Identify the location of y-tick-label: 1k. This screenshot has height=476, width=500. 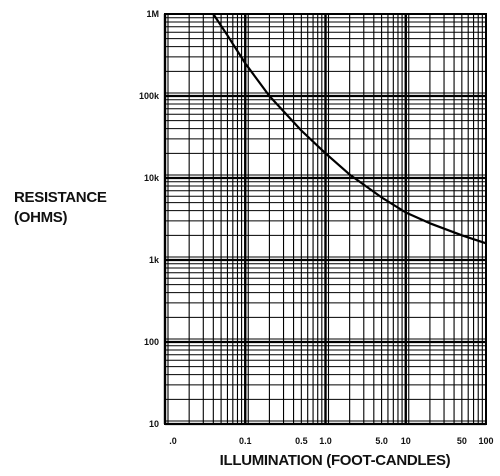
(154, 260).